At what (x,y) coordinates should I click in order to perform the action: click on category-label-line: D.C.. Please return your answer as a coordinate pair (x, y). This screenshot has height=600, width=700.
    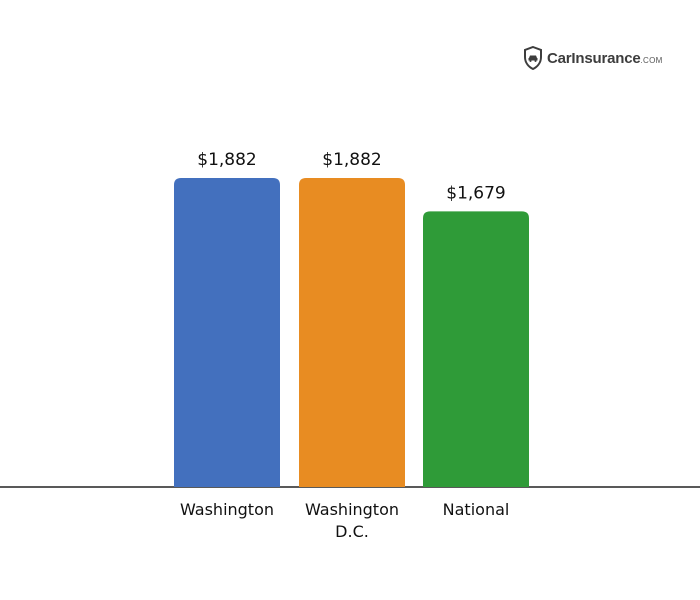
    Looking at the image, I should click on (352, 531).